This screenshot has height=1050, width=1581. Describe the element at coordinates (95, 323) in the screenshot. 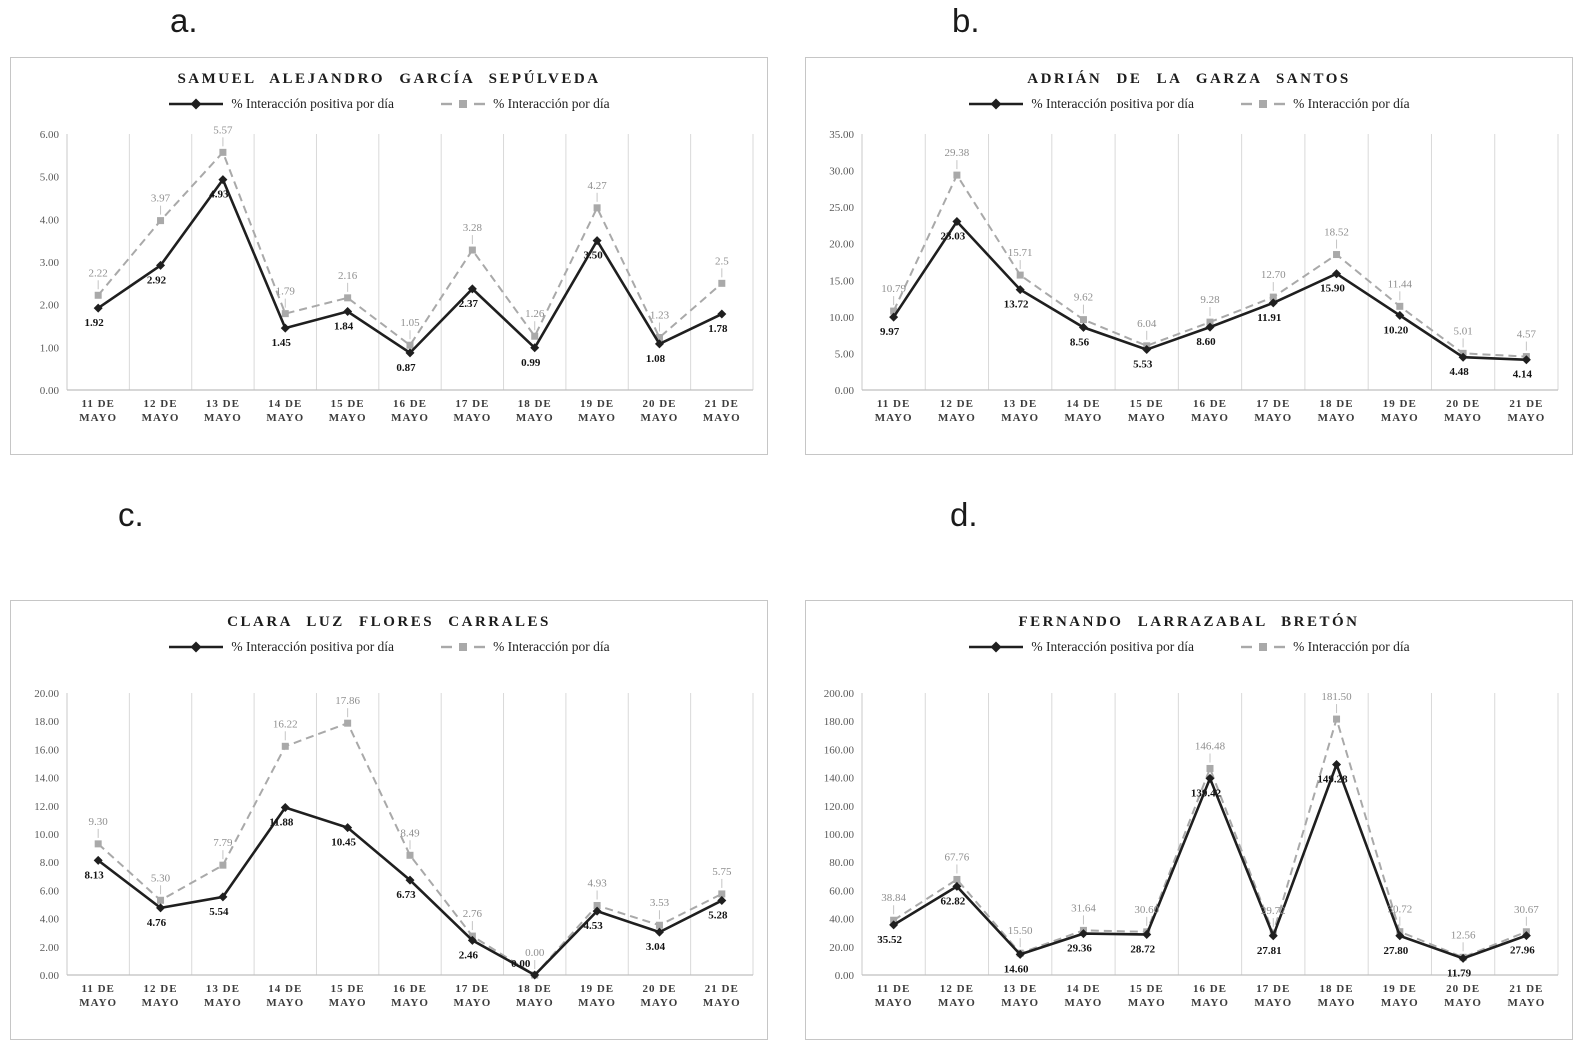

I see `svg-text: 1.92` at that location.